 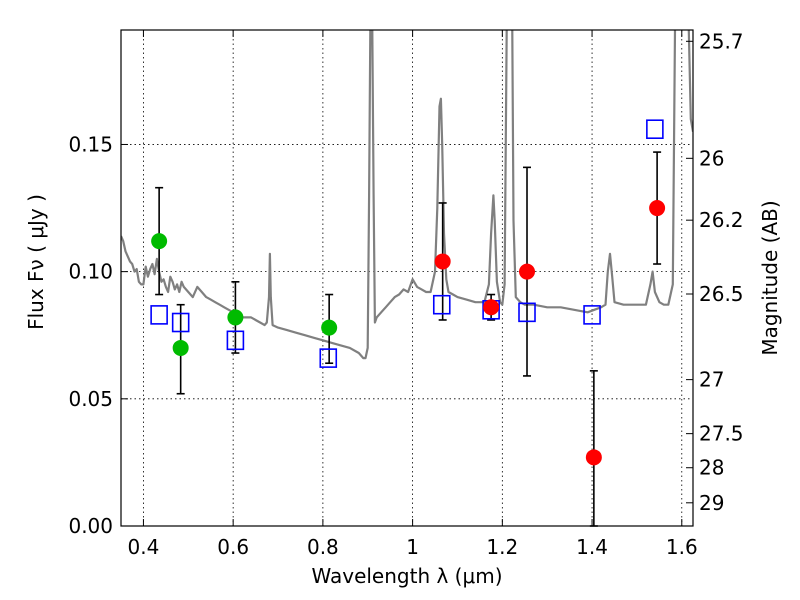 What do you see at coordinates (721, 41) in the screenshot?
I see `y2-tick-label: 25.7` at bounding box center [721, 41].